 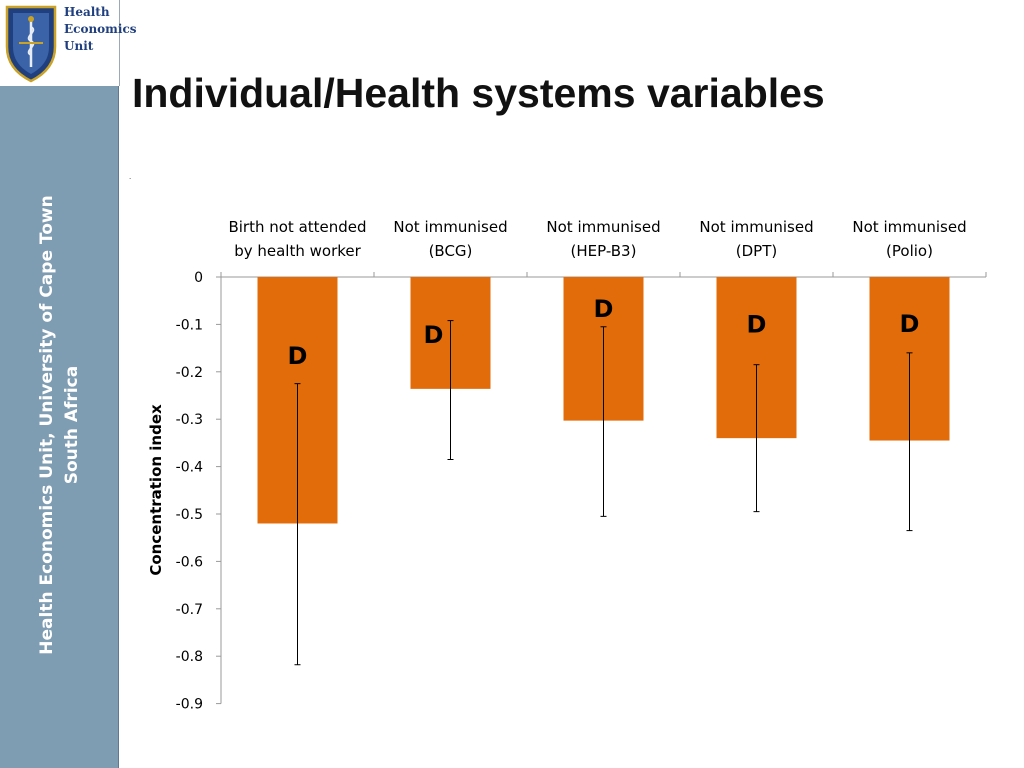 What do you see at coordinates (189, 657) in the screenshot?
I see `y-tick-label: -0.8` at bounding box center [189, 657].